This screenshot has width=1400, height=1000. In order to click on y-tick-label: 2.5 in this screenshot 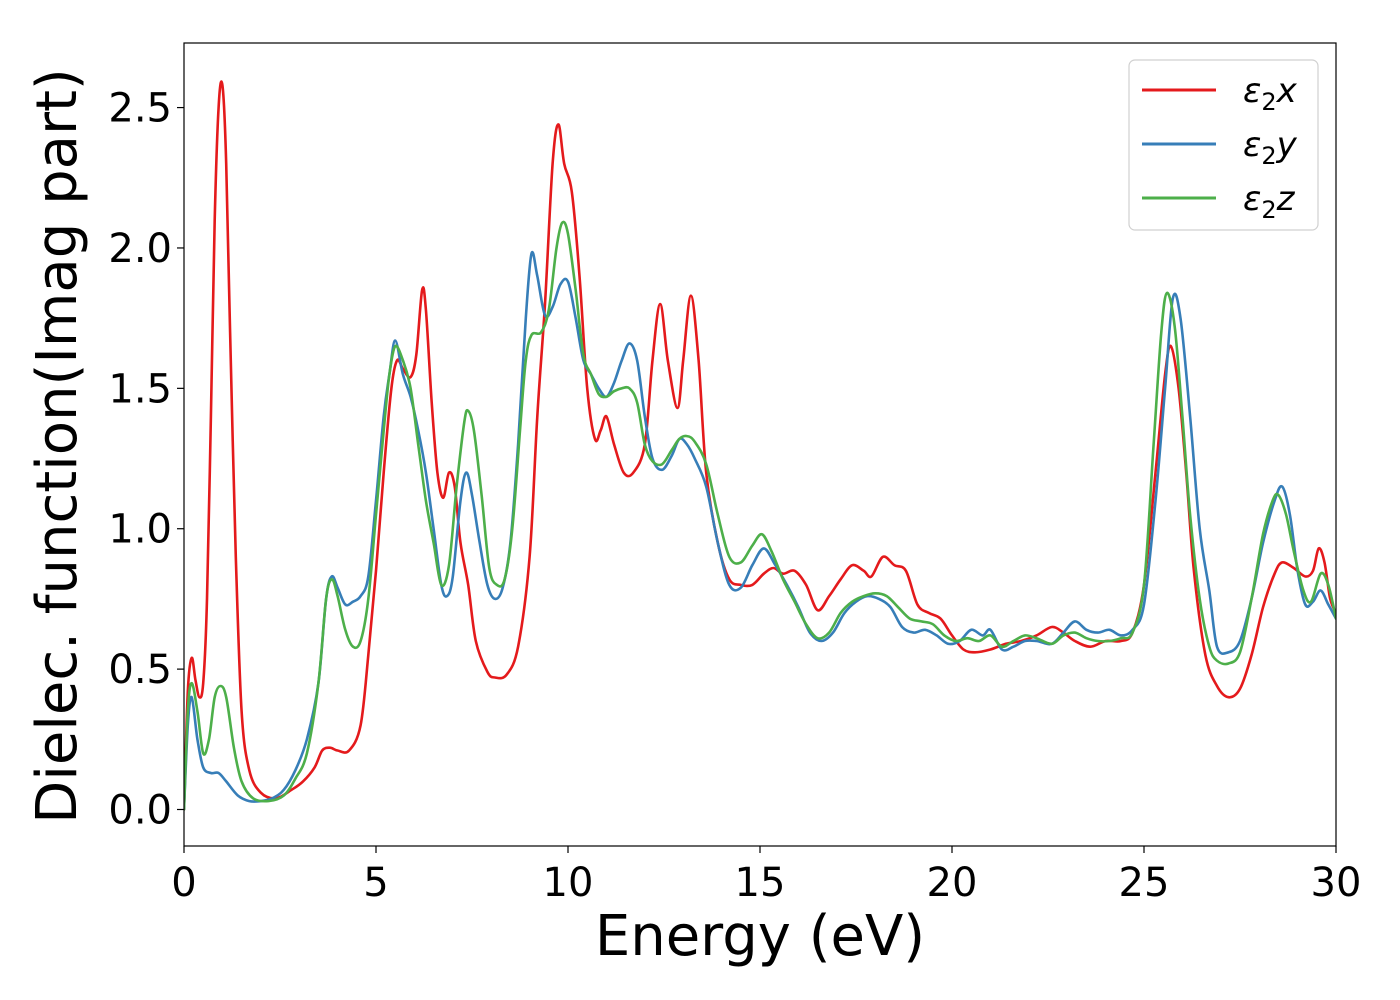, I will do `click(140, 109)`.